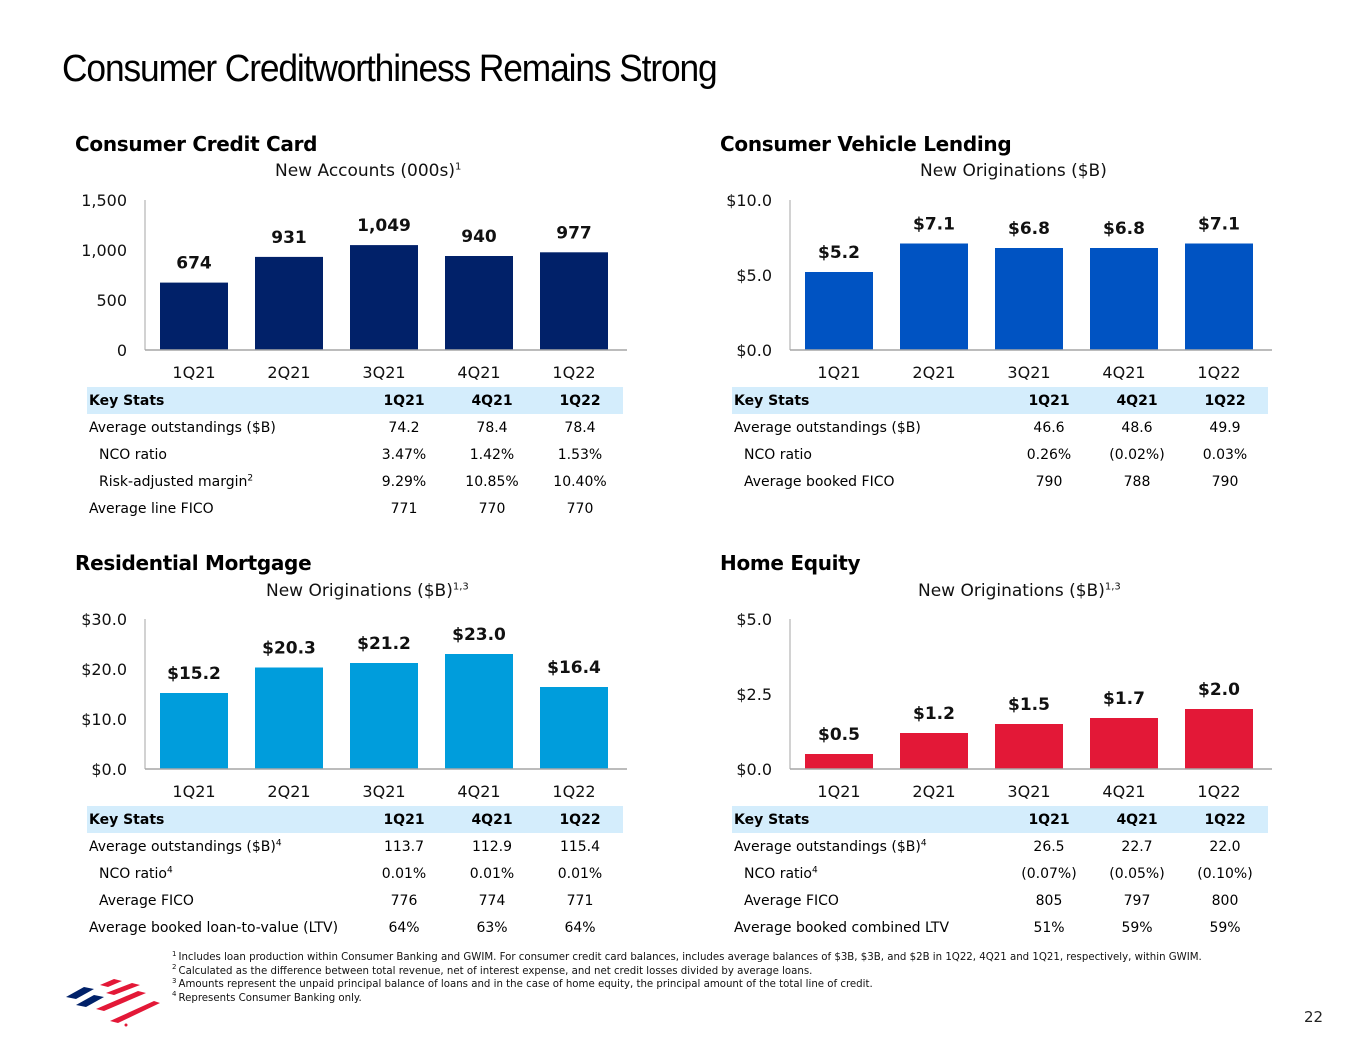 Image resolution: width=1365 pixels, height=1055 pixels. I want to click on stats-row: Average line FICO 771 770 770, so click(355, 508).